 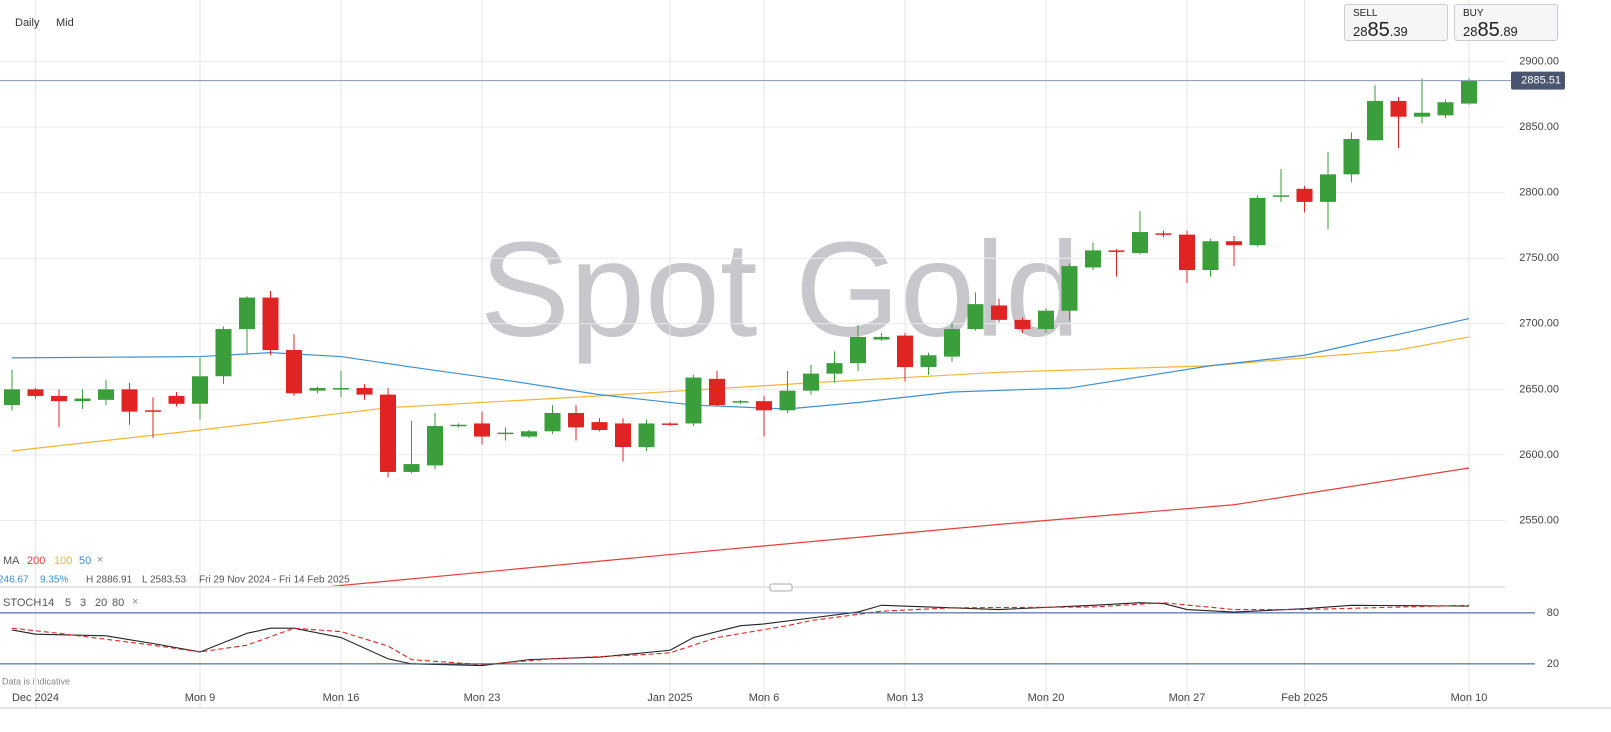 I want to click on stat: H 2886.91, so click(x=109, y=580).